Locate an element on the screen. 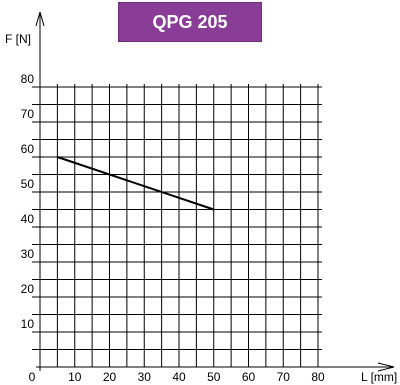 This screenshot has height=385, width=400. x-tick-label: 20 is located at coordinates (110, 377).